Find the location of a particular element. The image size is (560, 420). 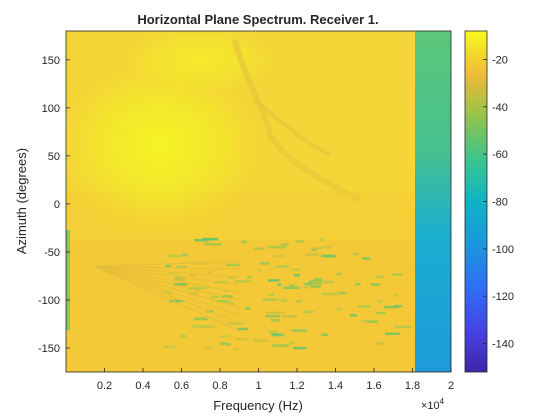

colorbar-tick-label: -40 is located at coordinates (500, 108).